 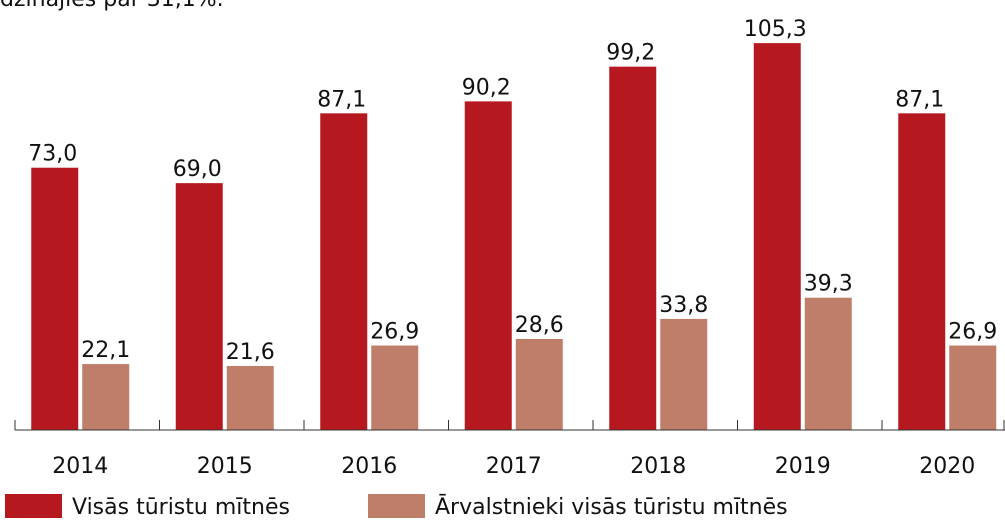 I want to click on x-tick-label: 2018, so click(x=658, y=466).